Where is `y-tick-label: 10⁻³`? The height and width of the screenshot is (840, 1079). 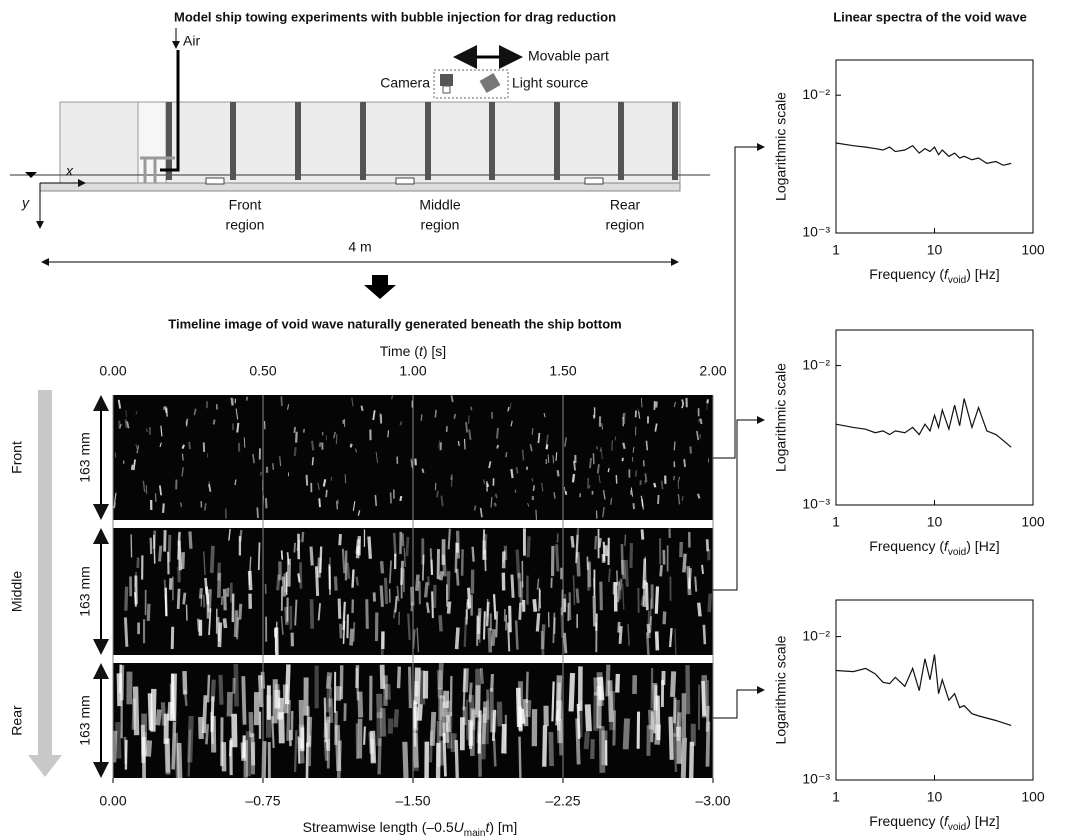 y-tick-label: 10⁻³ is located at coordinates (816, 779).